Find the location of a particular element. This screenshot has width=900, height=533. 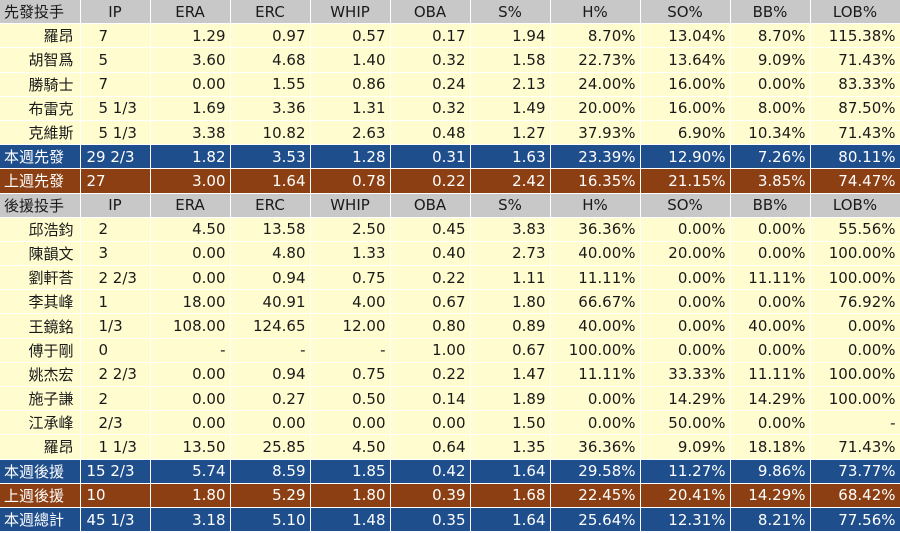

ip-cell: 10 is located at coordinates (115, 495).